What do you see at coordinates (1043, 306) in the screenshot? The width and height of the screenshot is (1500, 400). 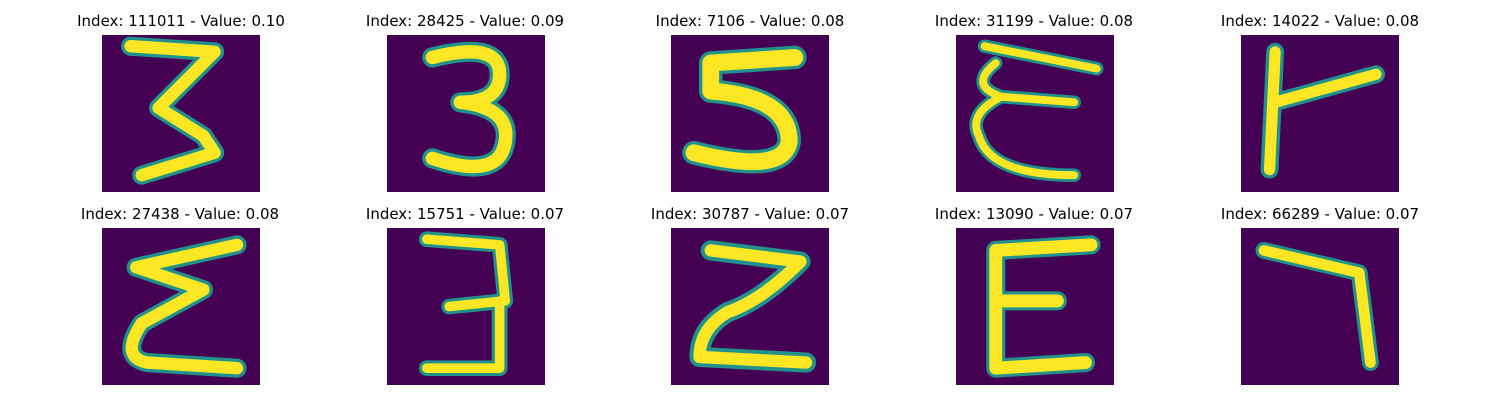 I see `digit-glyph-e` at bounding box center [1043, 306].